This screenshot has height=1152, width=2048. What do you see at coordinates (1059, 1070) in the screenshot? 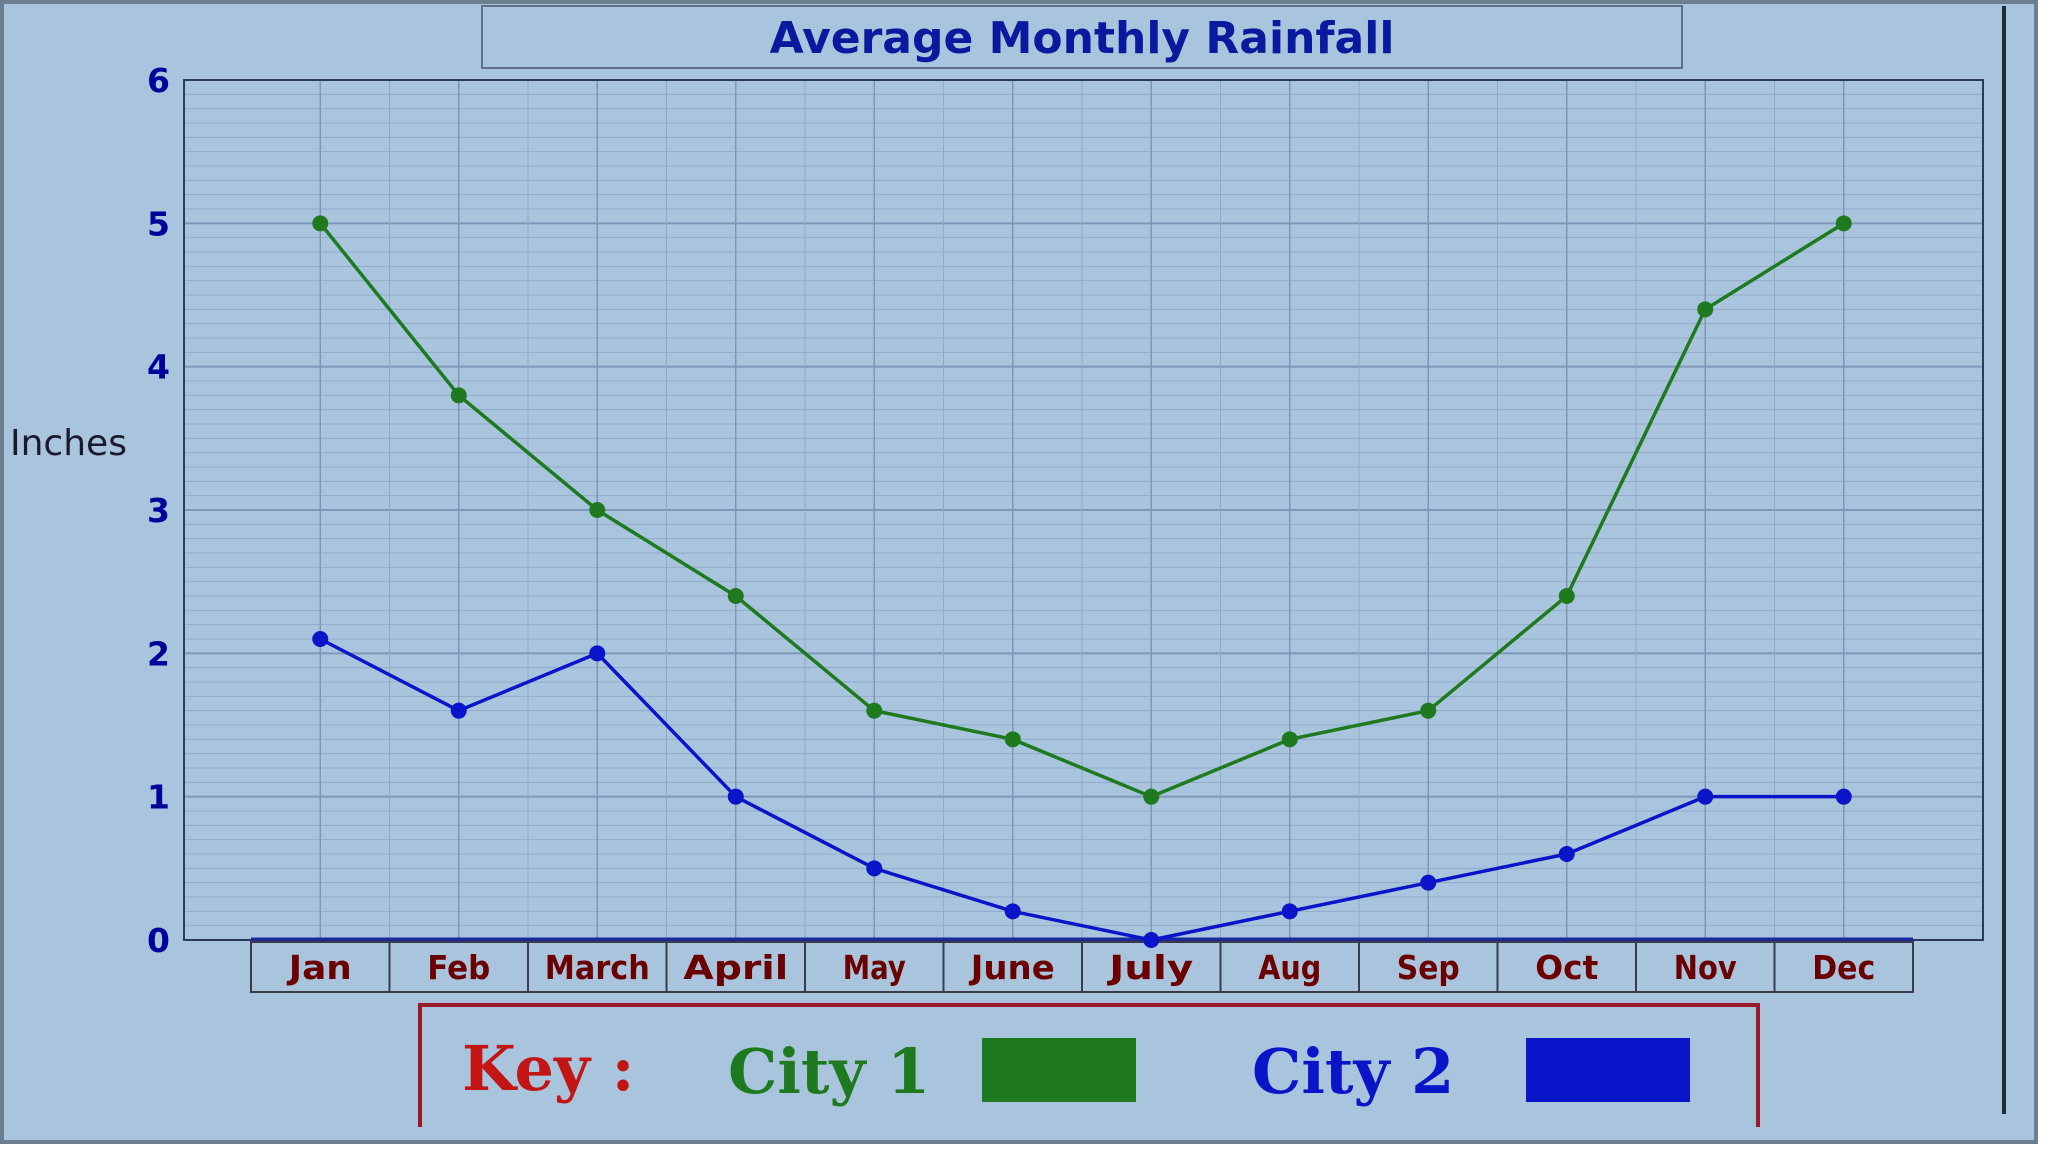
I see `legend-city-1-swatch` at bounding box center [1059, 1070].